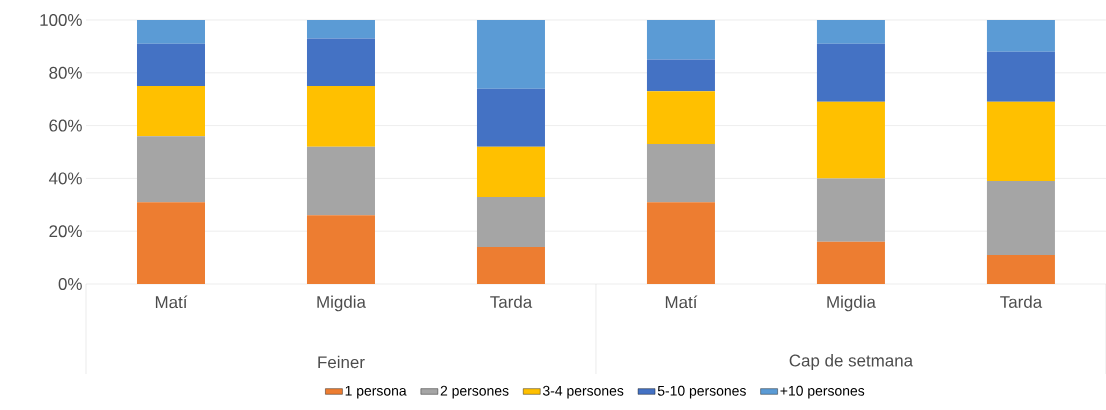  Describe the element at coordinates (65, 125) in the screenshot. I see `y-tick-label: 60%` at that location.